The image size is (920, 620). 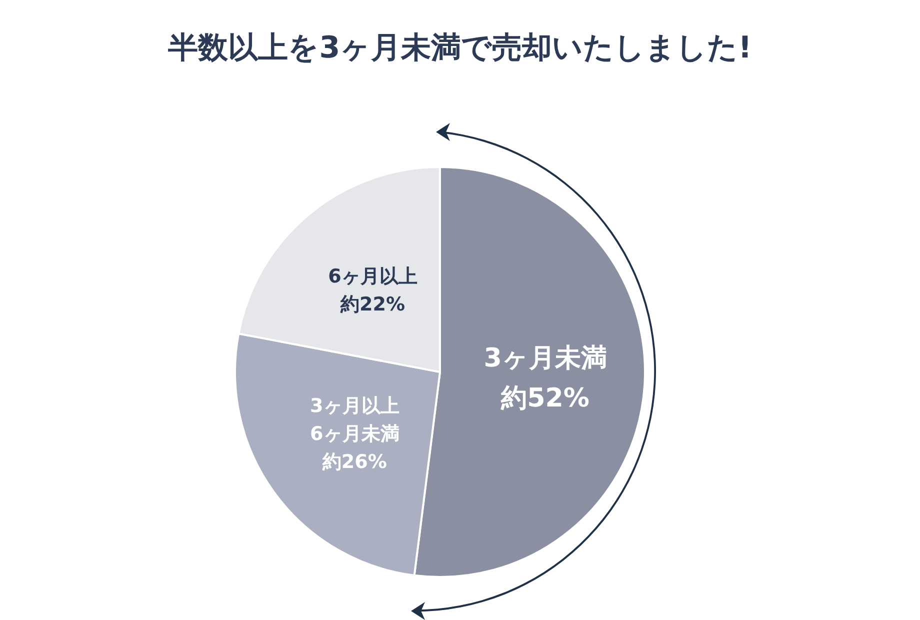 What do you see at coordinates (545, 359) in the screenshot?
I see `slice-label: 3ヶ月未満` at bounding box center [545, 359].